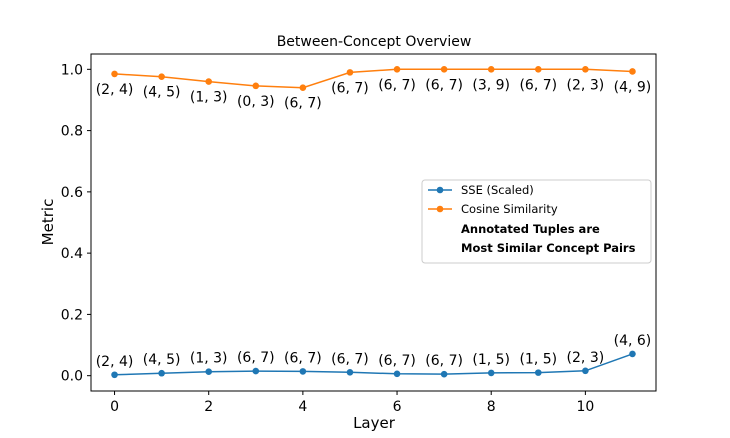 The width and height of the screenshot is (730, 438). Describe the element at coordinates (76, 223) in the screenshot. I see `y-axis: 0.0 0.2 0.4 0.6 0.8 1.0` at that location.